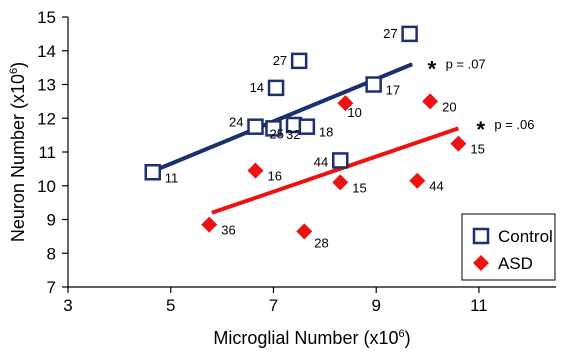 The height and width of the screenshot is (355, 576). I want to click on y-axis-title-main: Neuron Number (x10, so click(18, 158).